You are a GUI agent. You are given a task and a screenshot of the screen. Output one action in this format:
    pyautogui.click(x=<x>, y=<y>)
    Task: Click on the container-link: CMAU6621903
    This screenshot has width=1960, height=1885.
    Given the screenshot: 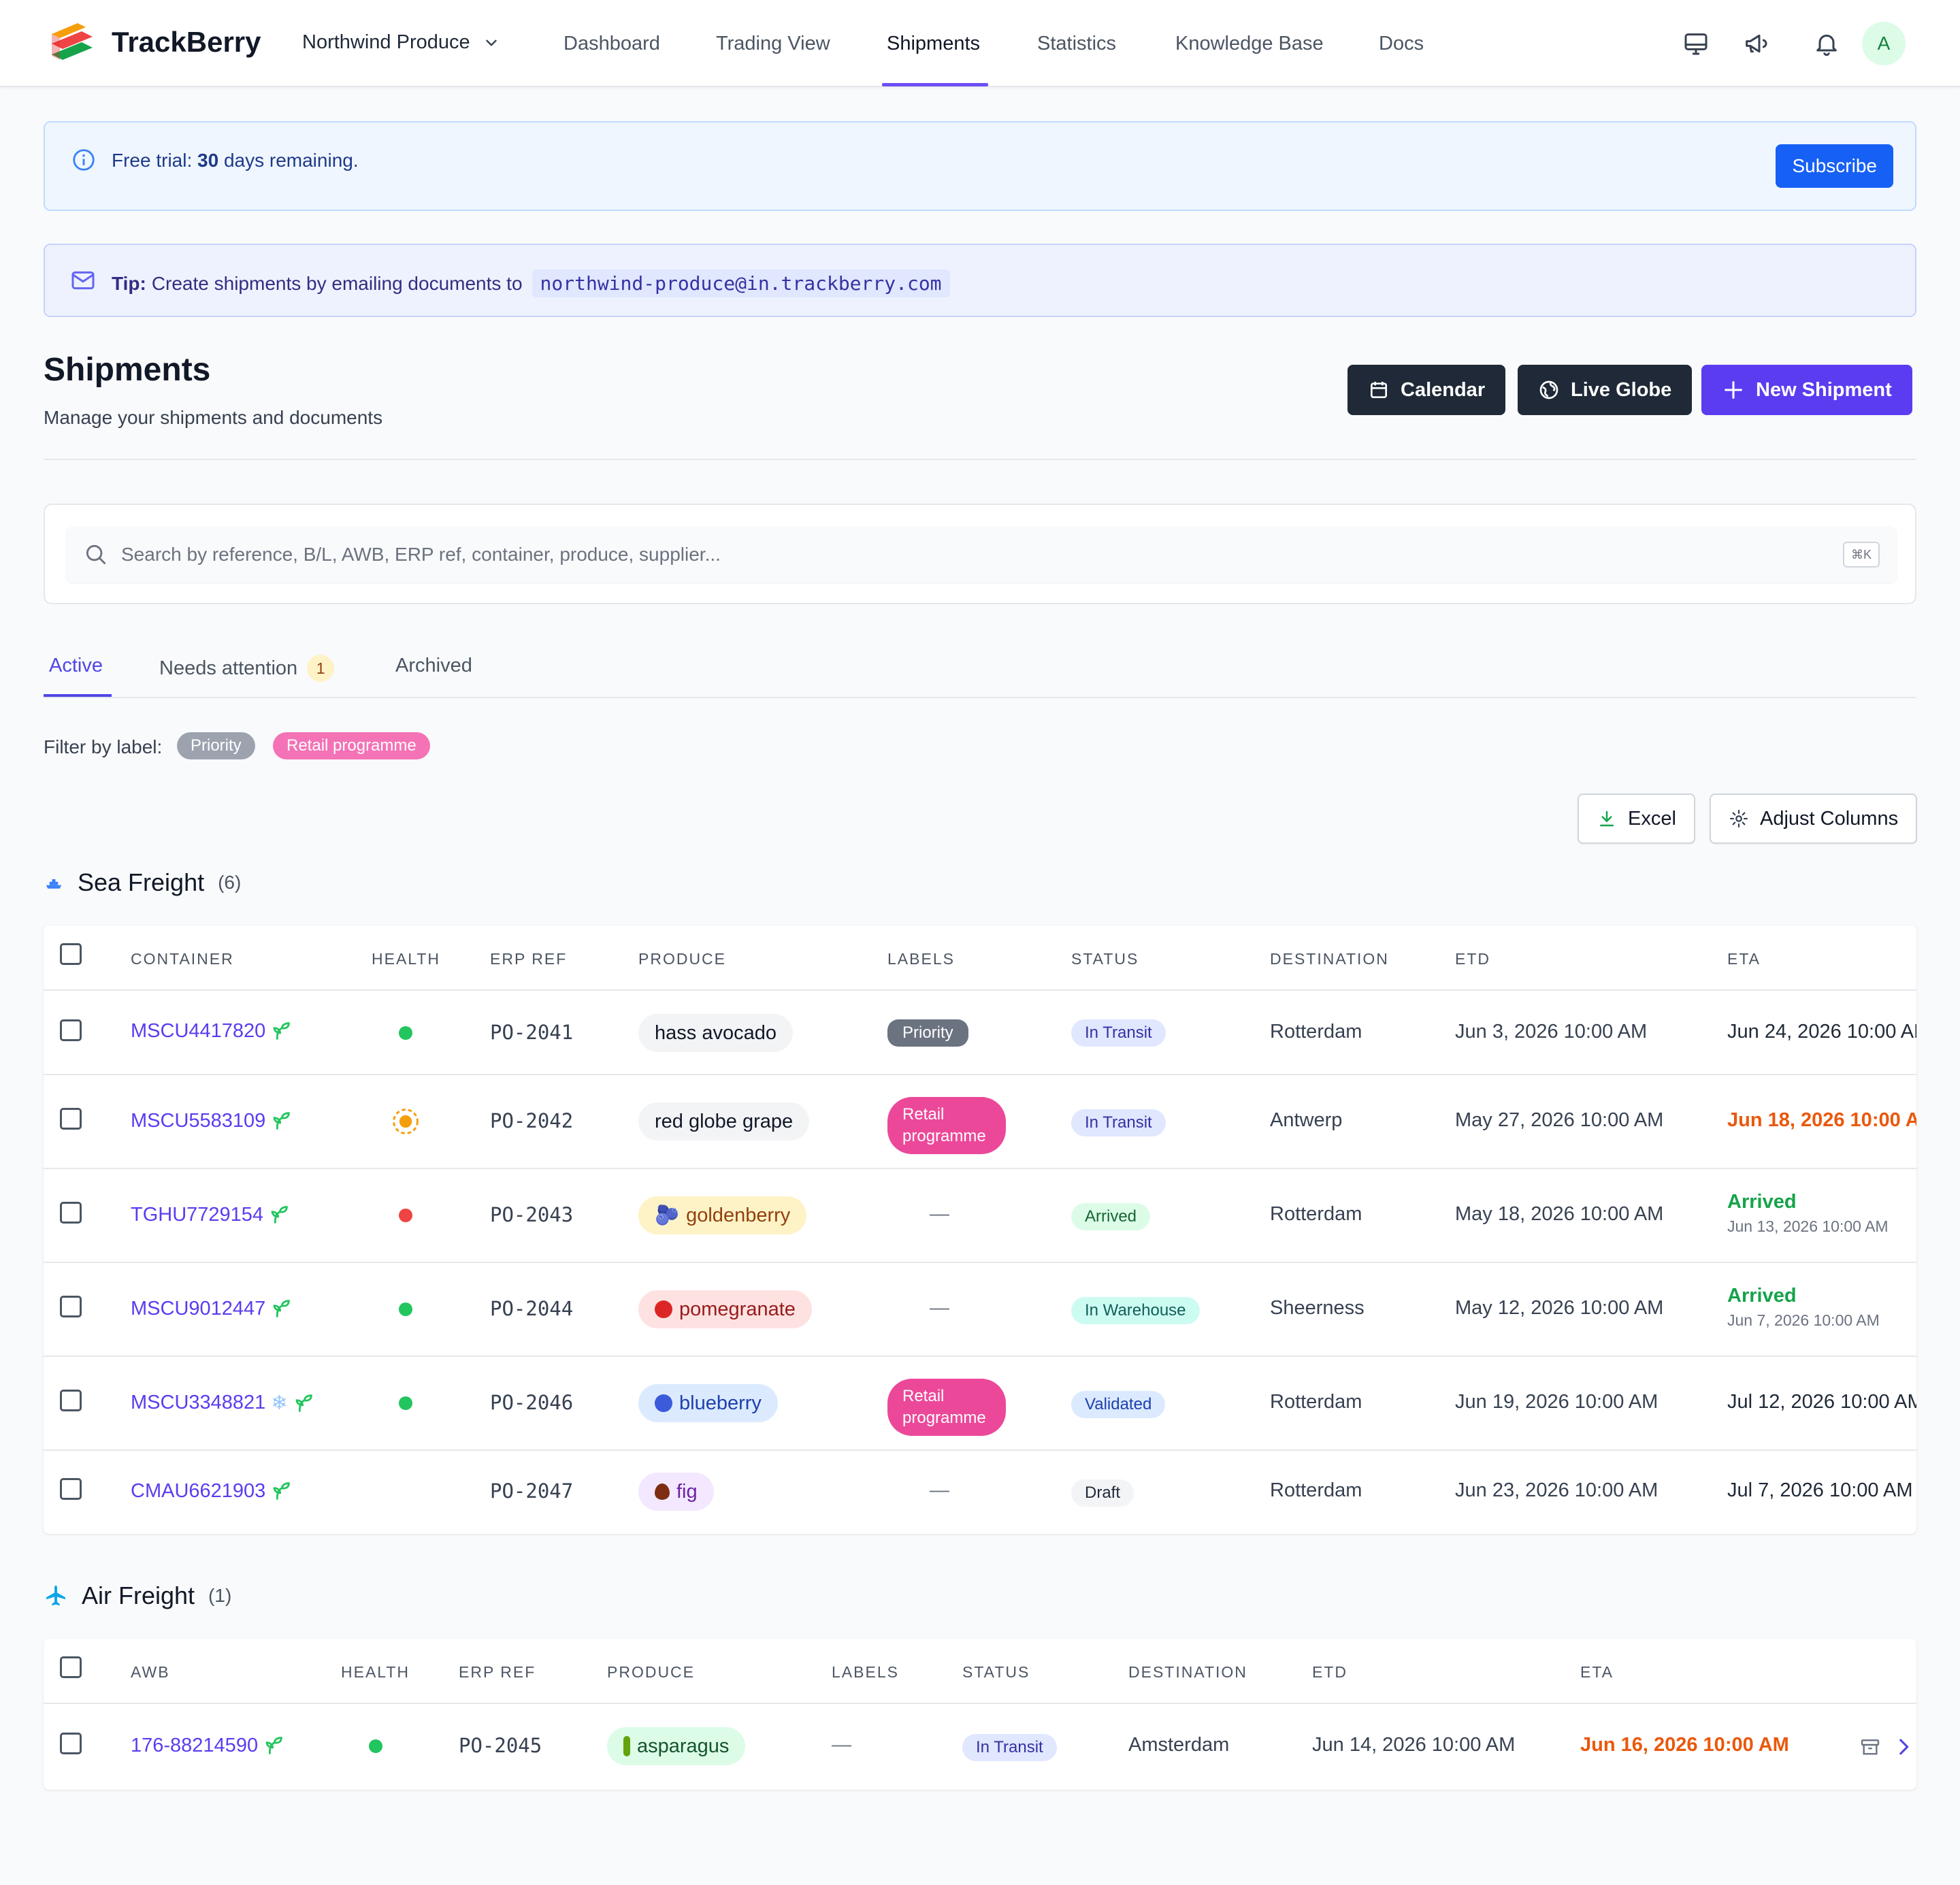 What is the action you would take?
    pyautogui.click(x=212, y=1491)
    